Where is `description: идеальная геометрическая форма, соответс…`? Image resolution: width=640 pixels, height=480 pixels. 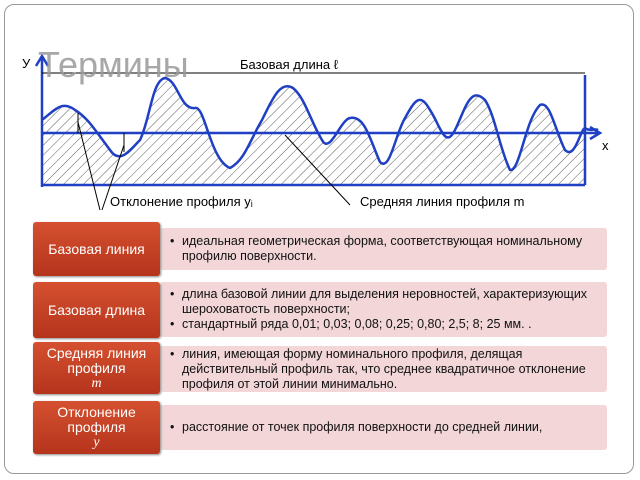 description: идеальная геометрическая форма, соответс… is located at coordinates (383, 249).